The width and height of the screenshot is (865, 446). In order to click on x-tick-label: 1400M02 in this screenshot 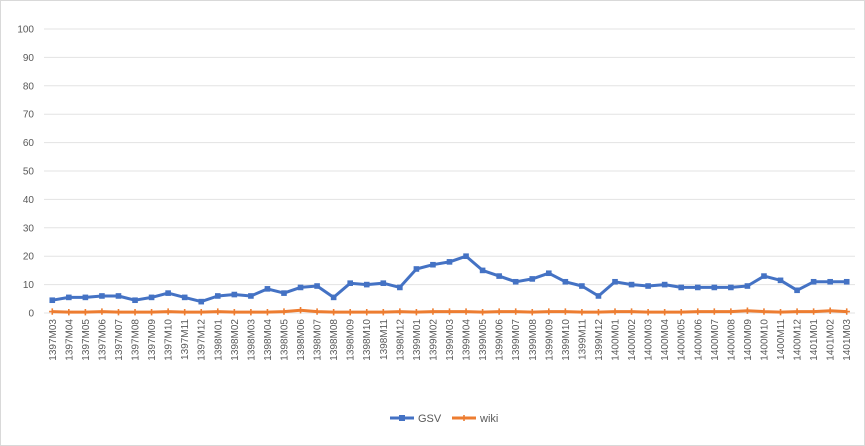, I will do `click(632, 340)`.